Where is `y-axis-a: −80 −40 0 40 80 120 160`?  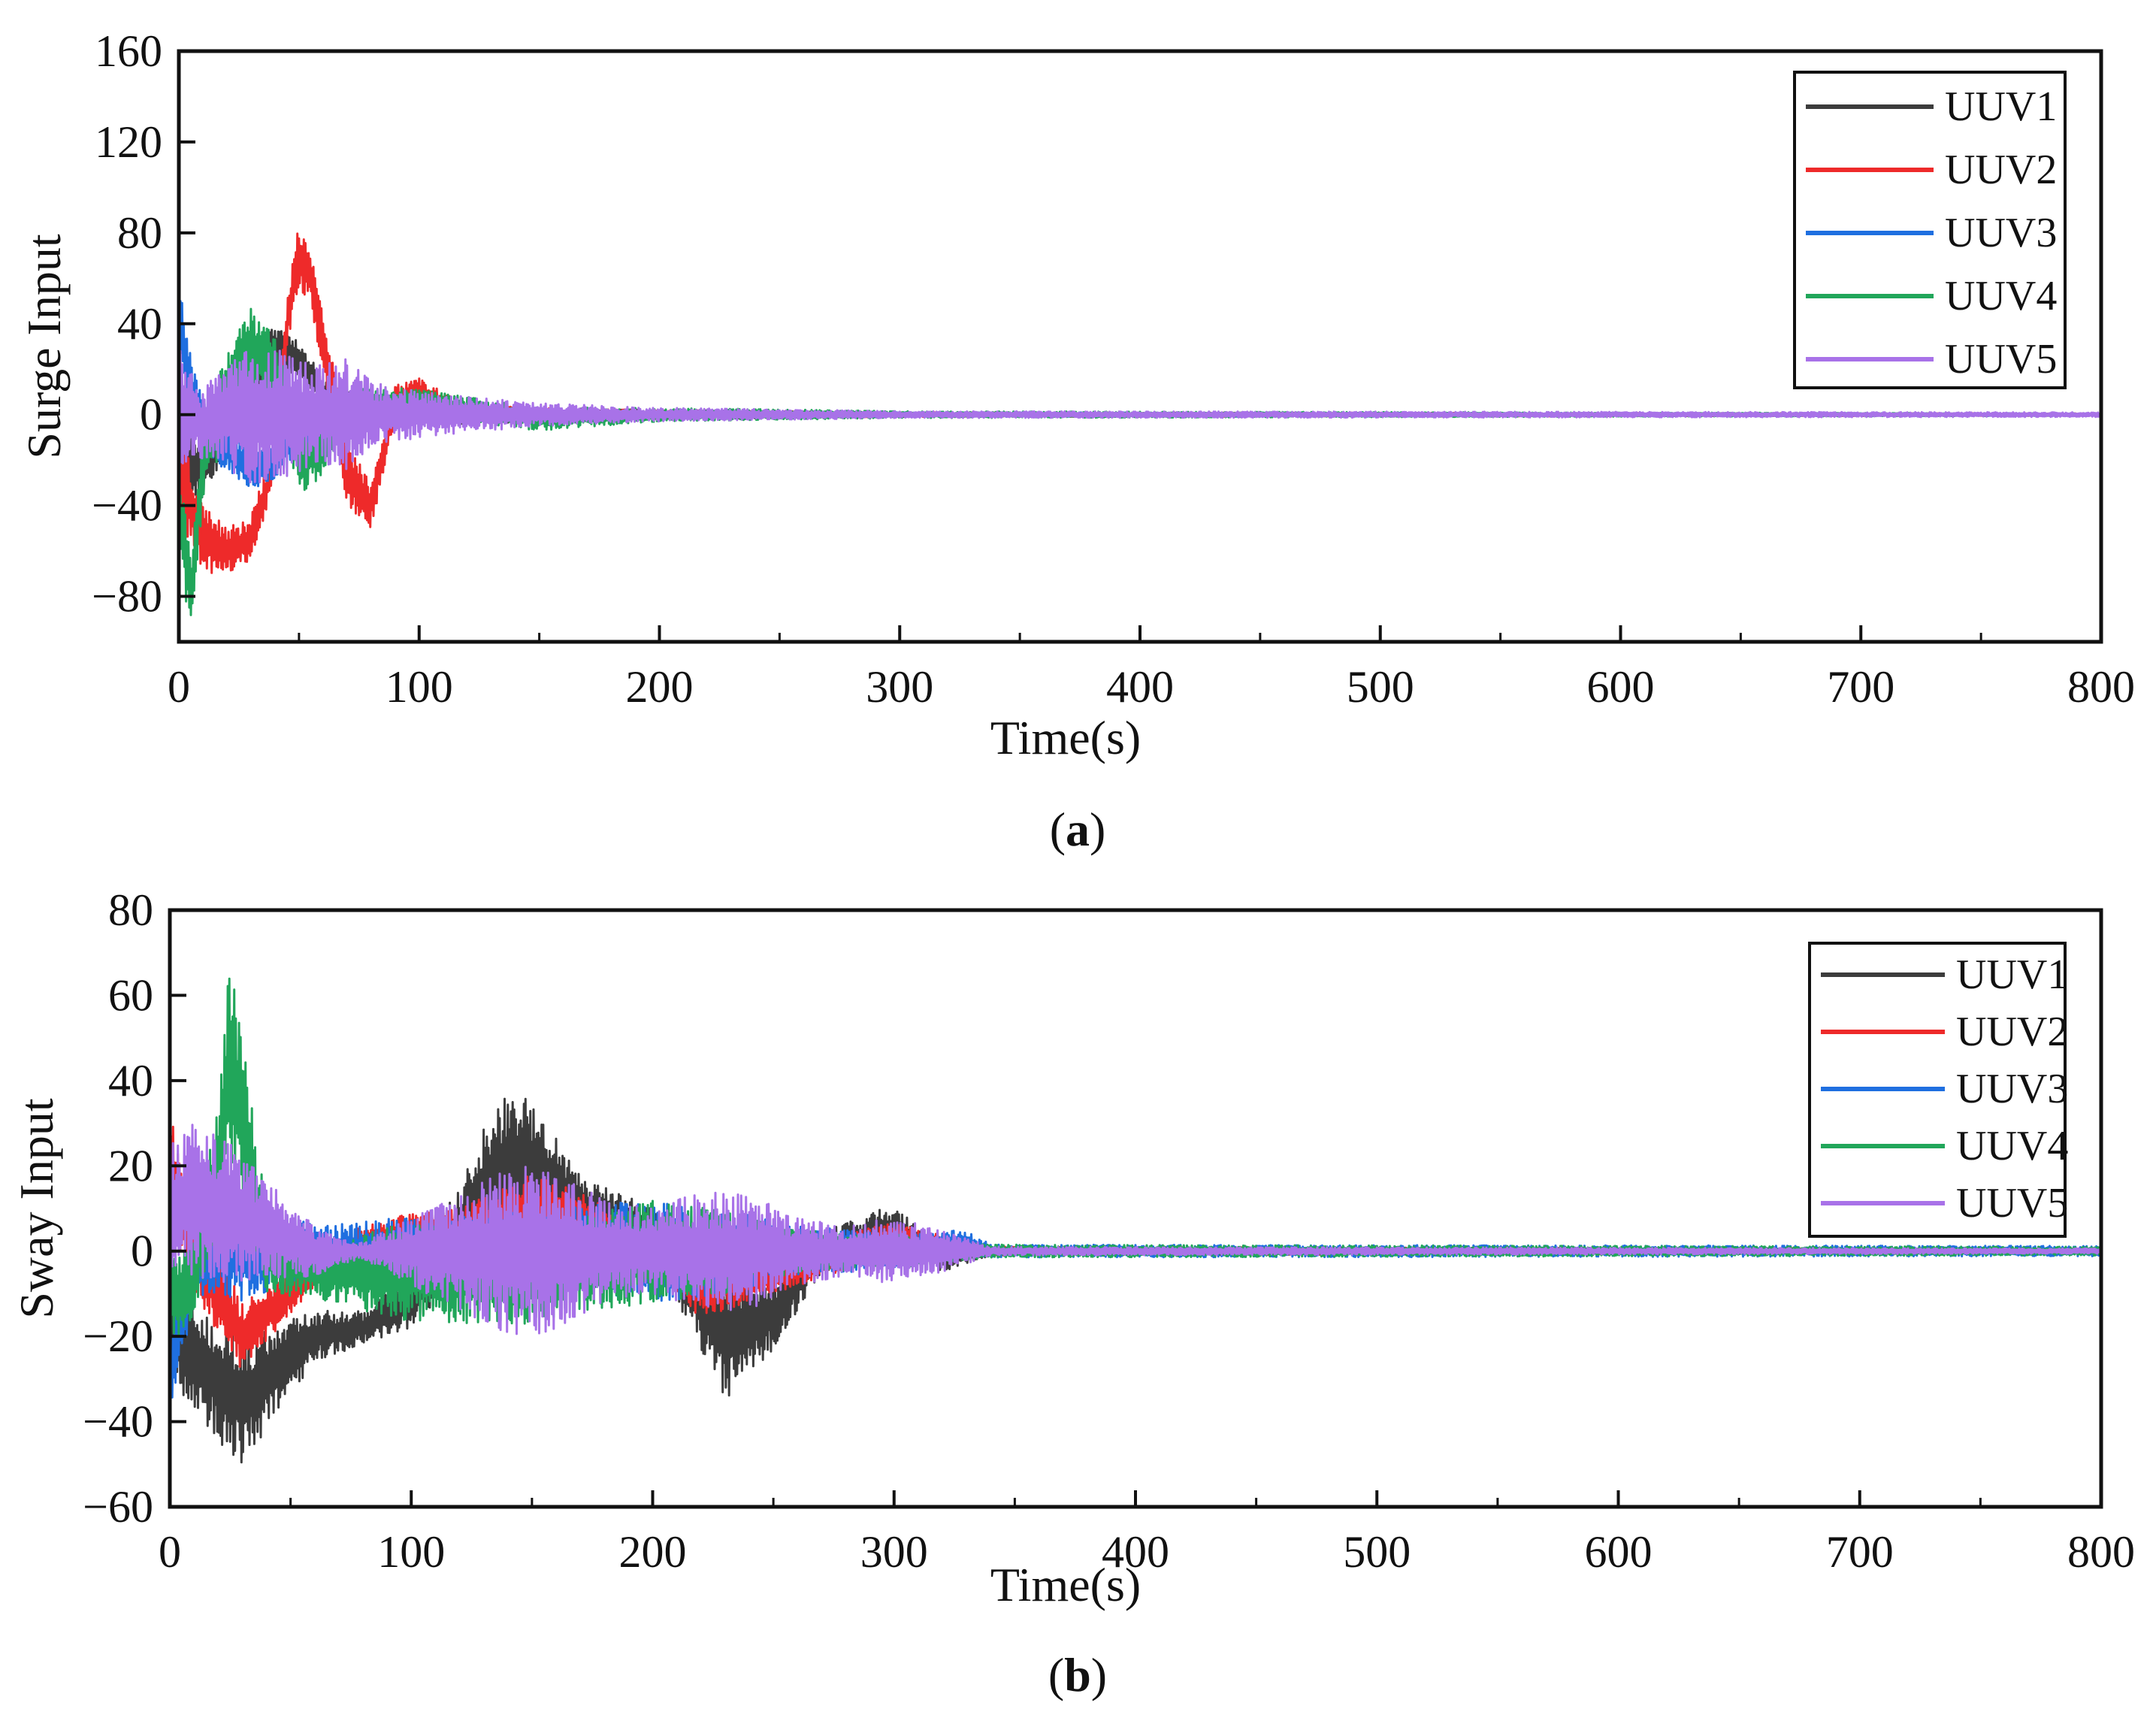
y-axis-a: −80 −40 0 40 80 120 160 is located at coordinates (143, 324).